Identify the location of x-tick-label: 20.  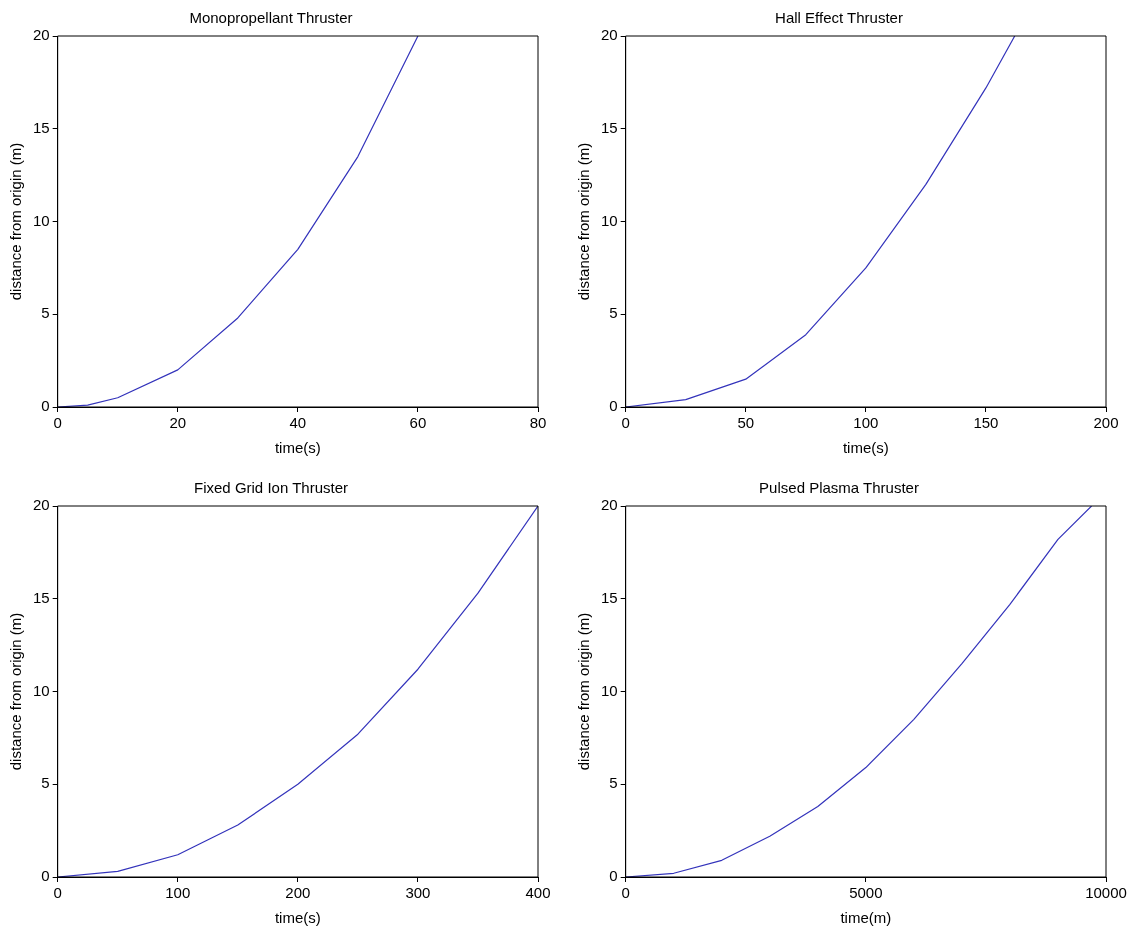
(178, 423).